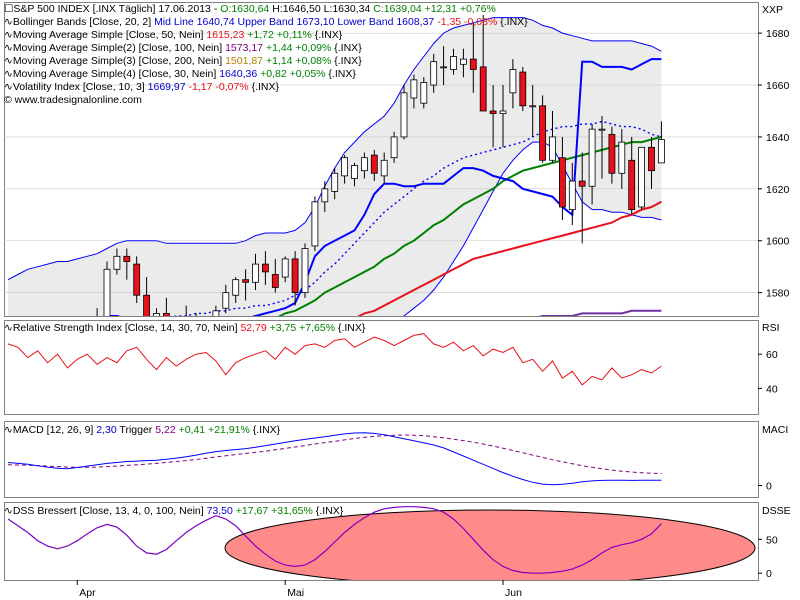 This screenshot has width=800, height=600. What do you see at coordinates (253, 328) in the screenshot?
I see `legend-segment: 52,79` at bounding box center [253, 328].